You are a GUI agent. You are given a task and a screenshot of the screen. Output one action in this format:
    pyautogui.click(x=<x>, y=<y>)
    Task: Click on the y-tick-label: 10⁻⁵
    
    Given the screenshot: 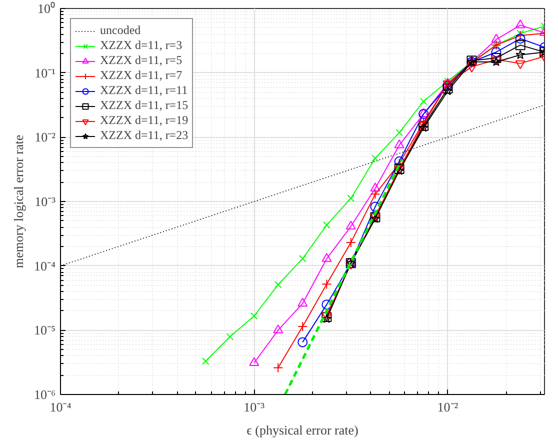 What is the action you would take?
    pyautogui.click(x=45, y=330)
    